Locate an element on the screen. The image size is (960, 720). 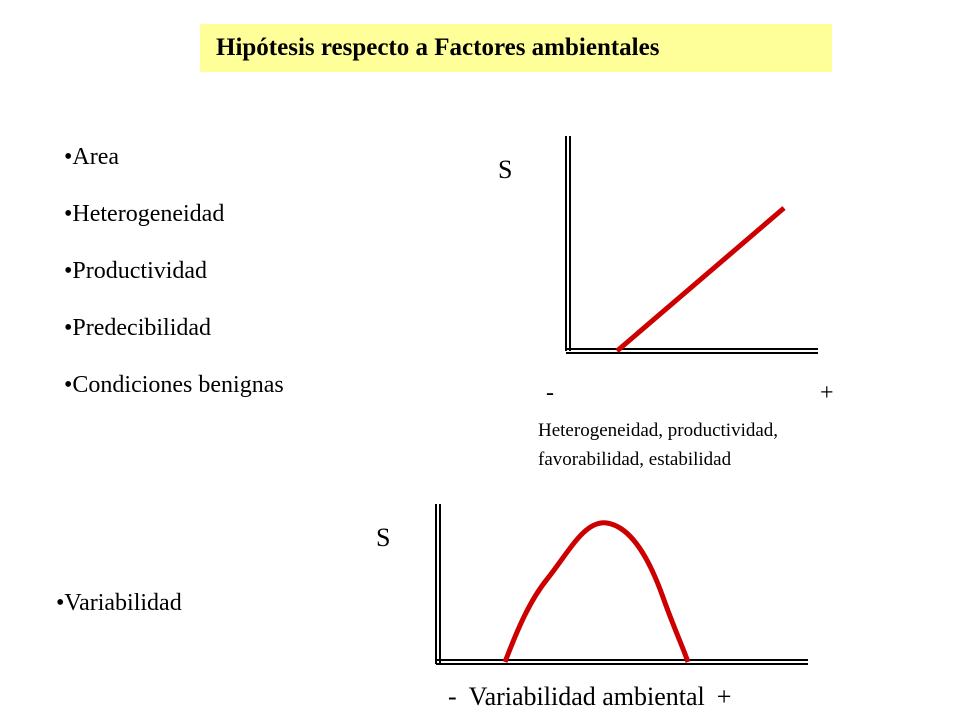
top-x-axis-description-line1: Heterogeneidad, productividad, is located at coordinates (658, 430).